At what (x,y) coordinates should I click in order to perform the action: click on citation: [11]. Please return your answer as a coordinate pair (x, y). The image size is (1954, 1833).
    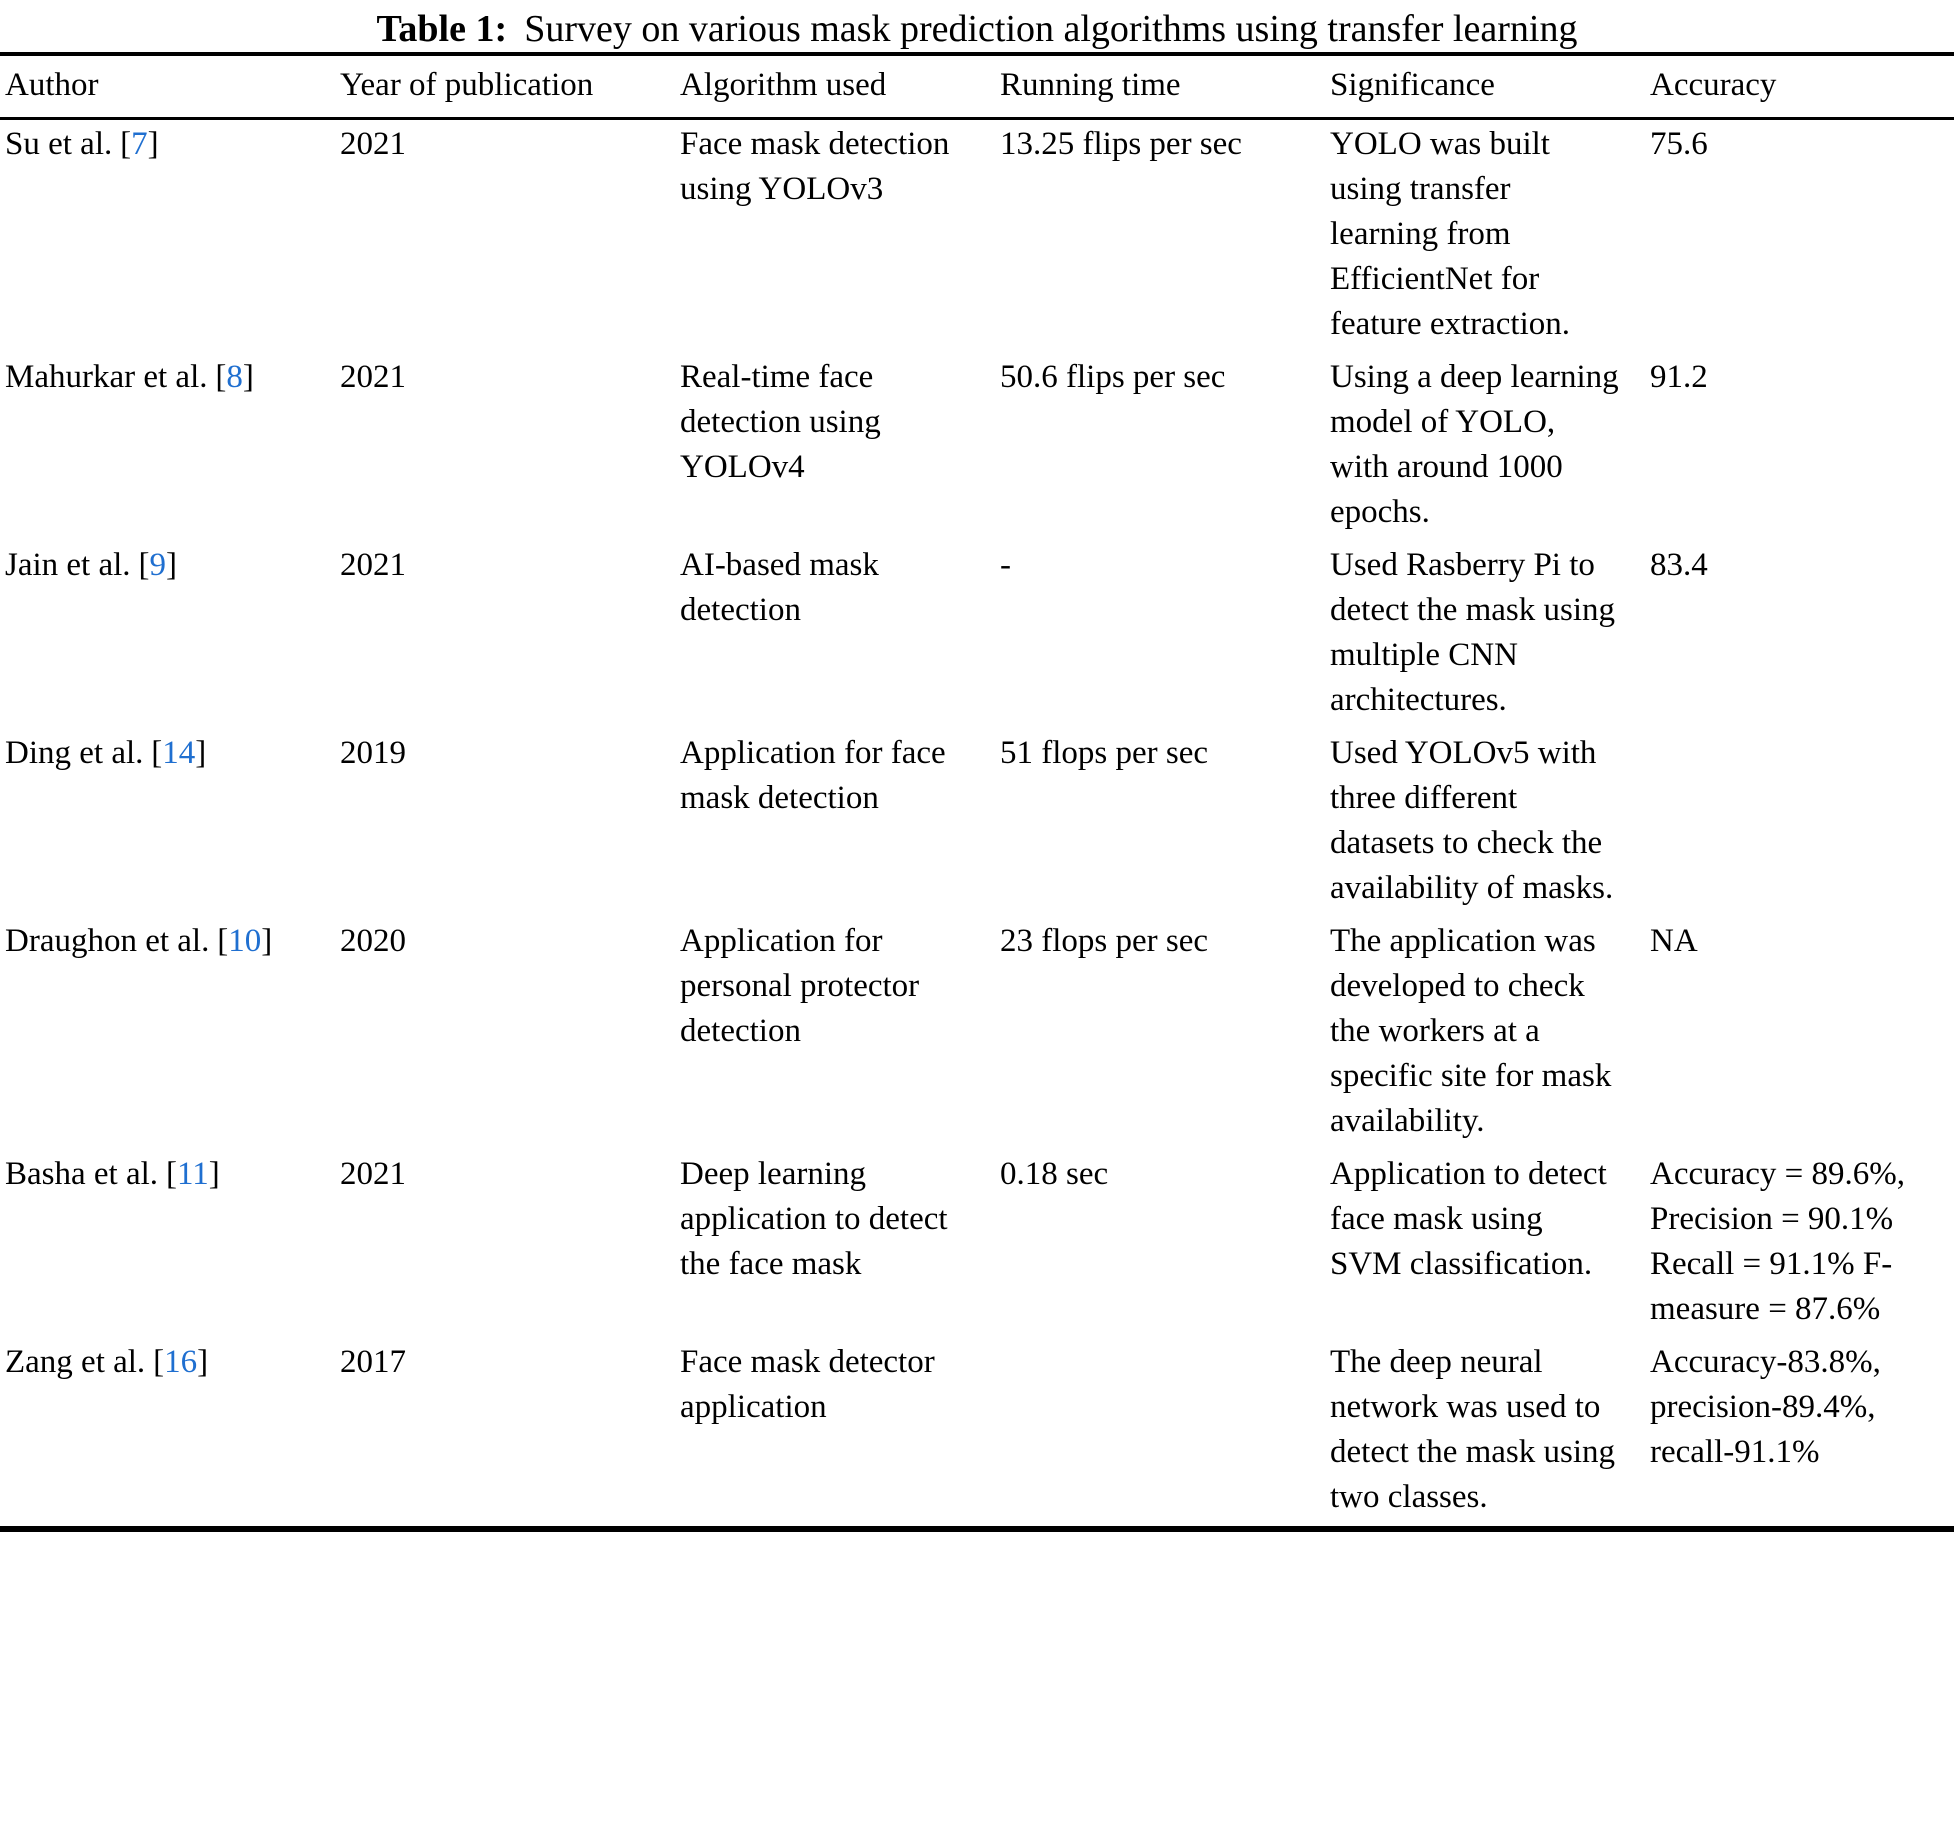
    Looking at the image, I should click on (193, 1174).